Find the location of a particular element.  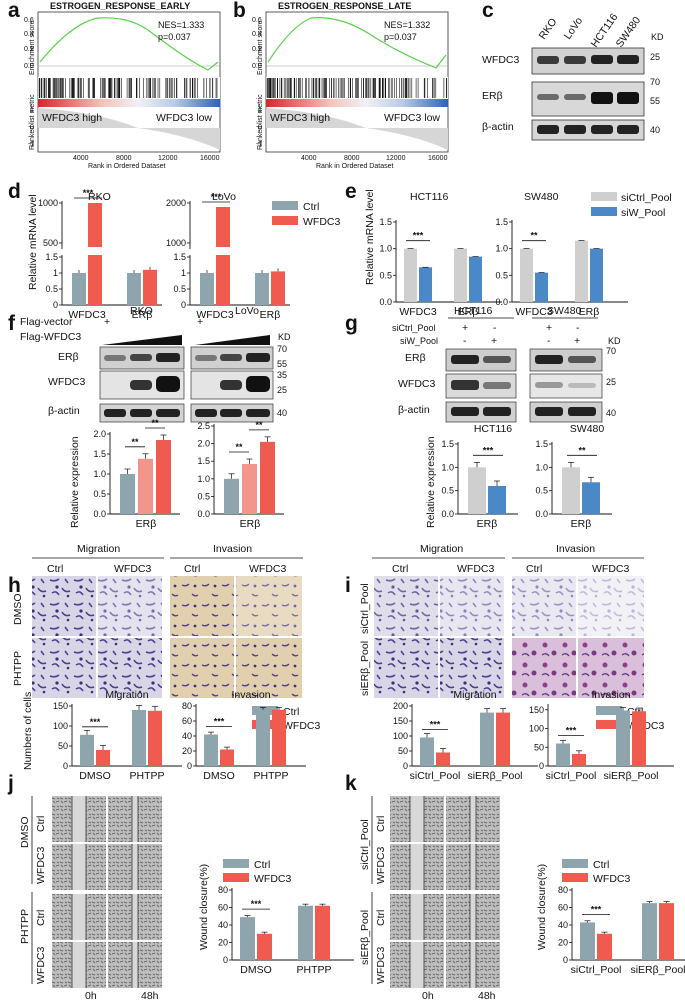

bar-chart-f-lovo: 0.0 0.5 1.0 1.5 2.0 2.5 ERβ ** ** is located at coordinates (240, 475).